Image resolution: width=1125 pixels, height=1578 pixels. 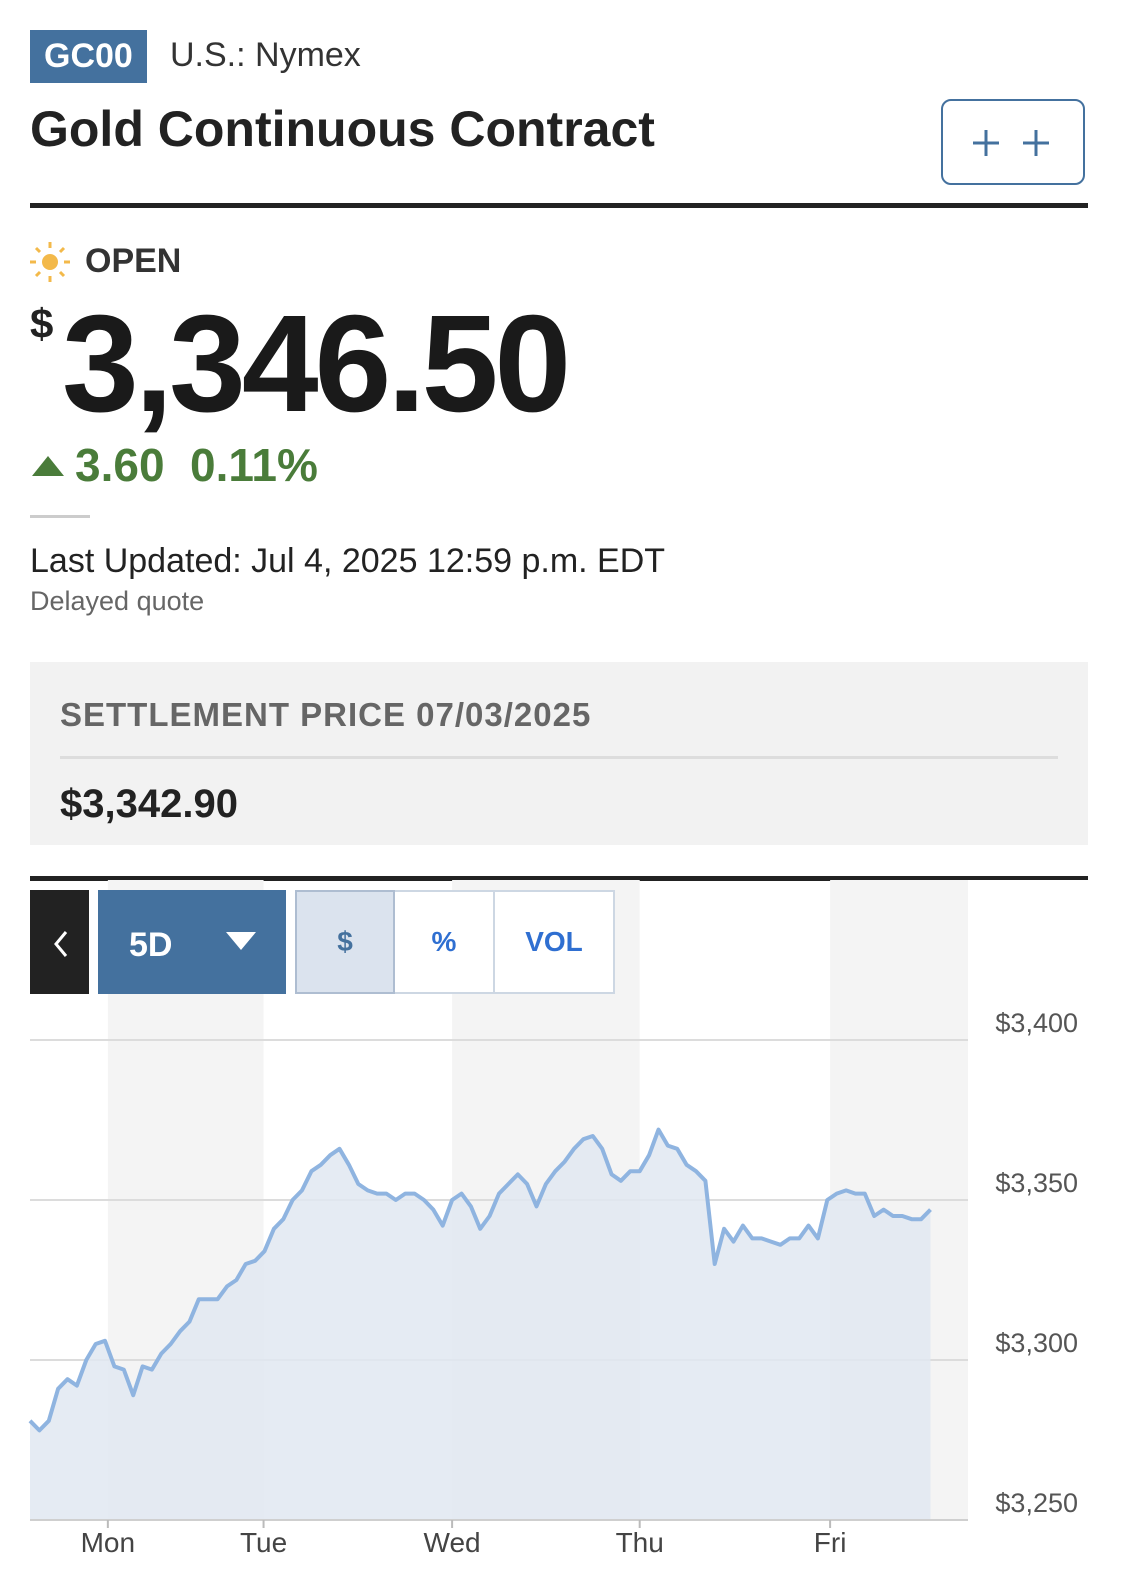 What do you see at coordinates (133, 261) in the screenshot?
I see `market-status: OPEN` at bounding box center [133, 261].